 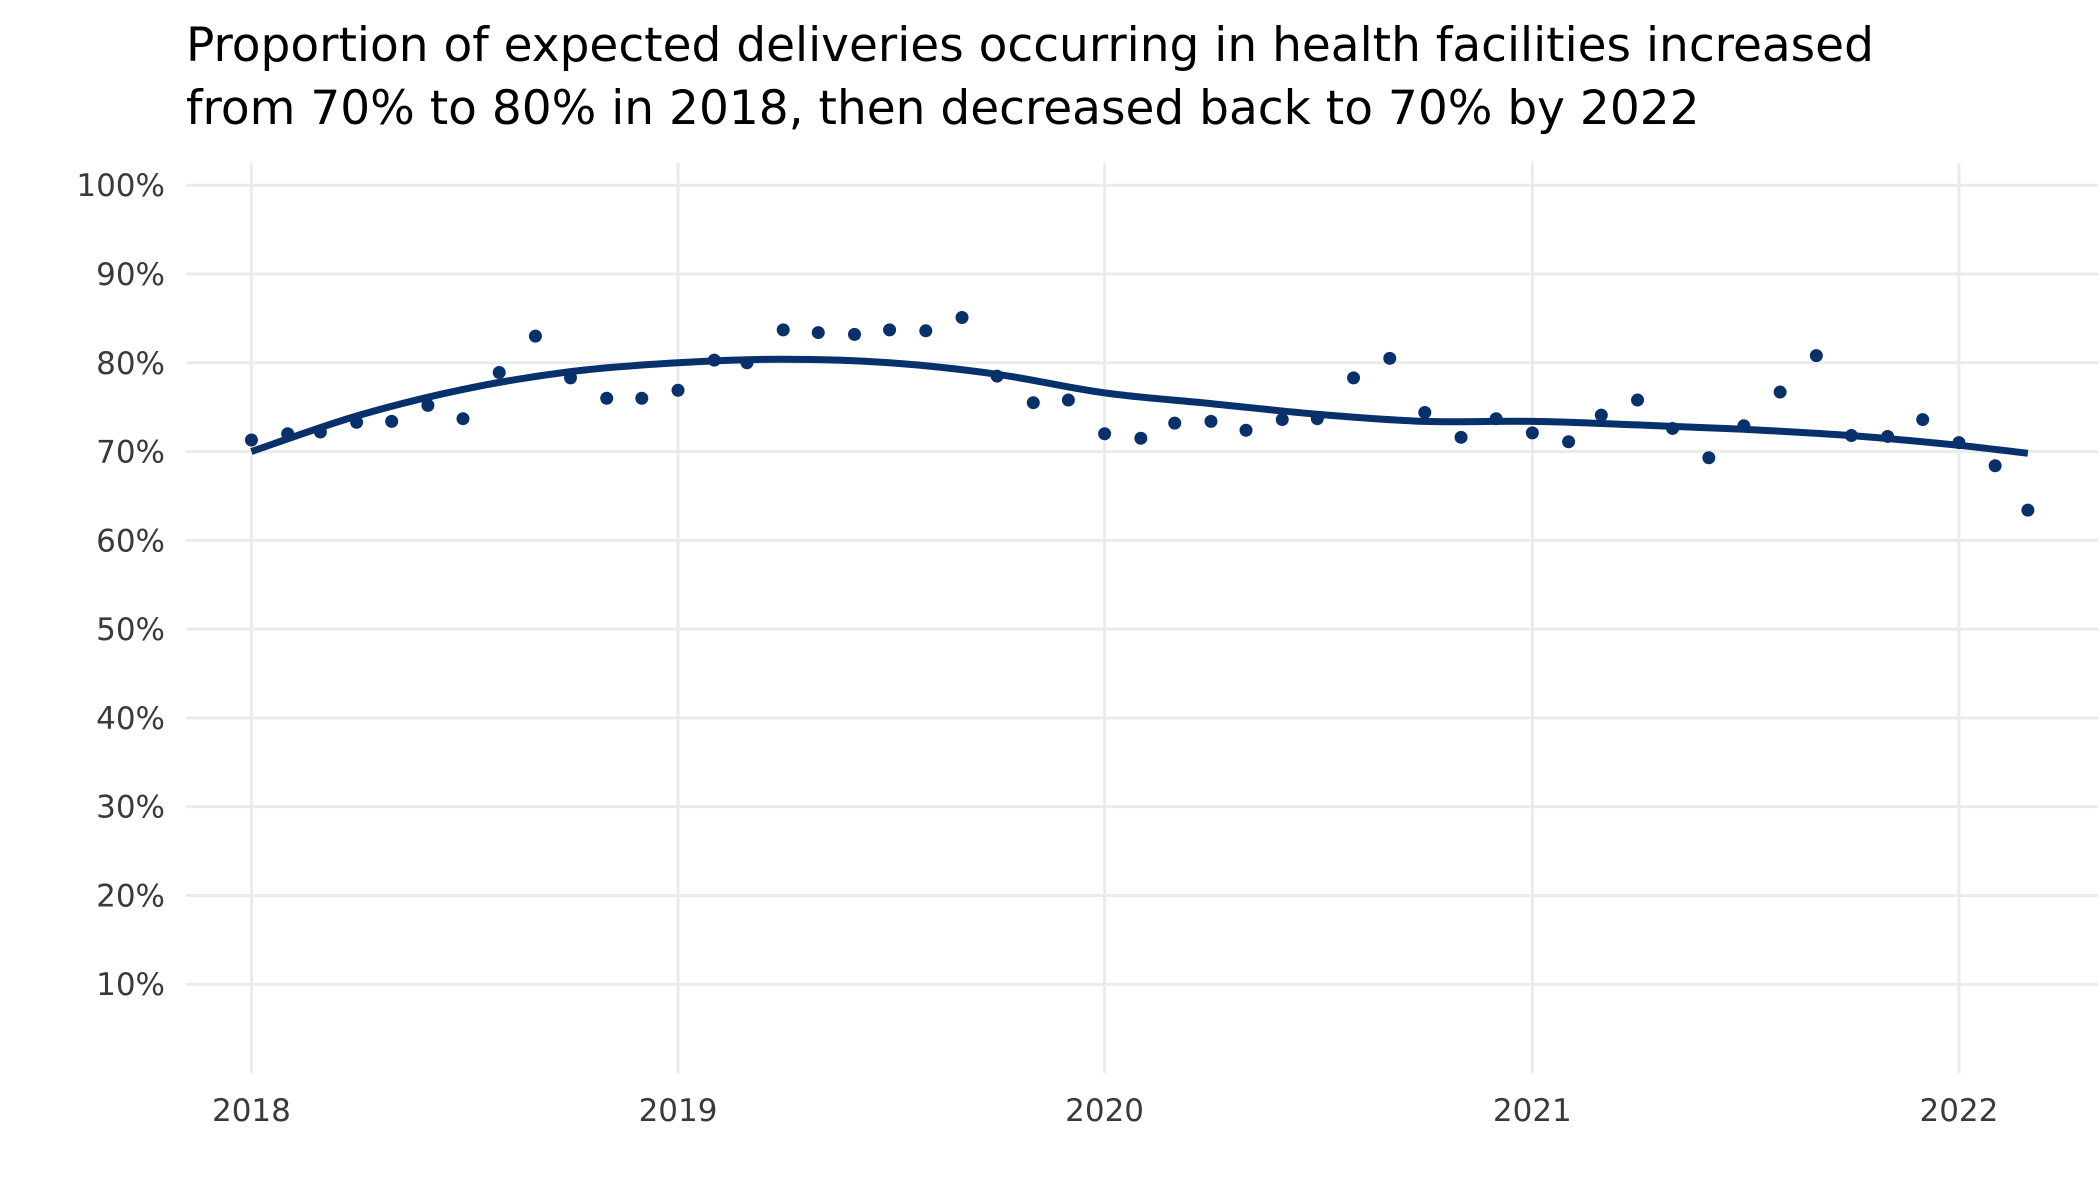 What do you see at coordinates (130, 453) in the screenshot?
I see `y-tick-label: 70%` at bounding box center [130, 453].